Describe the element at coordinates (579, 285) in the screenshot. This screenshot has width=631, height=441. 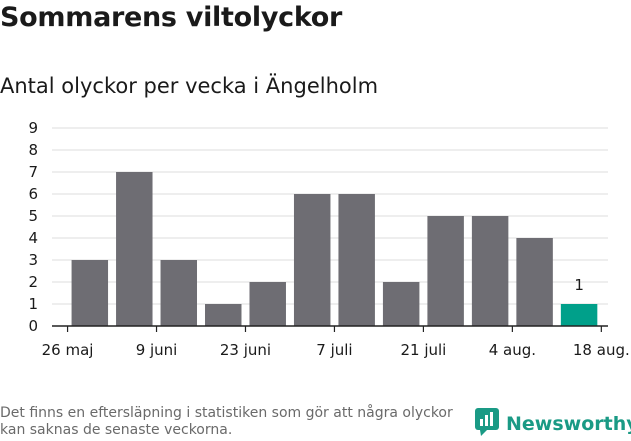
I see `data-label: 1` at that location.